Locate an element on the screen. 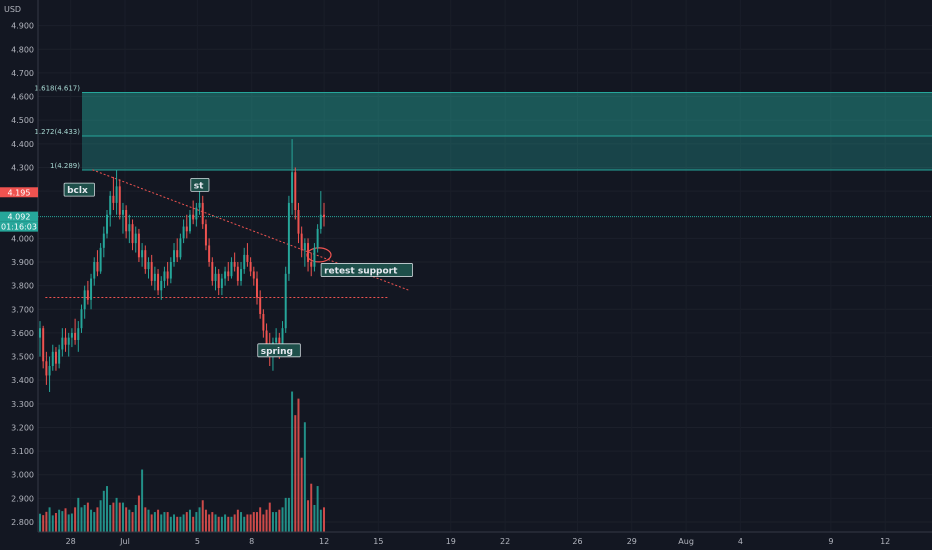 The height and width of the screenshot is (550, 932). price-badge-label: 4.092 is located at coordinates (19, 217).